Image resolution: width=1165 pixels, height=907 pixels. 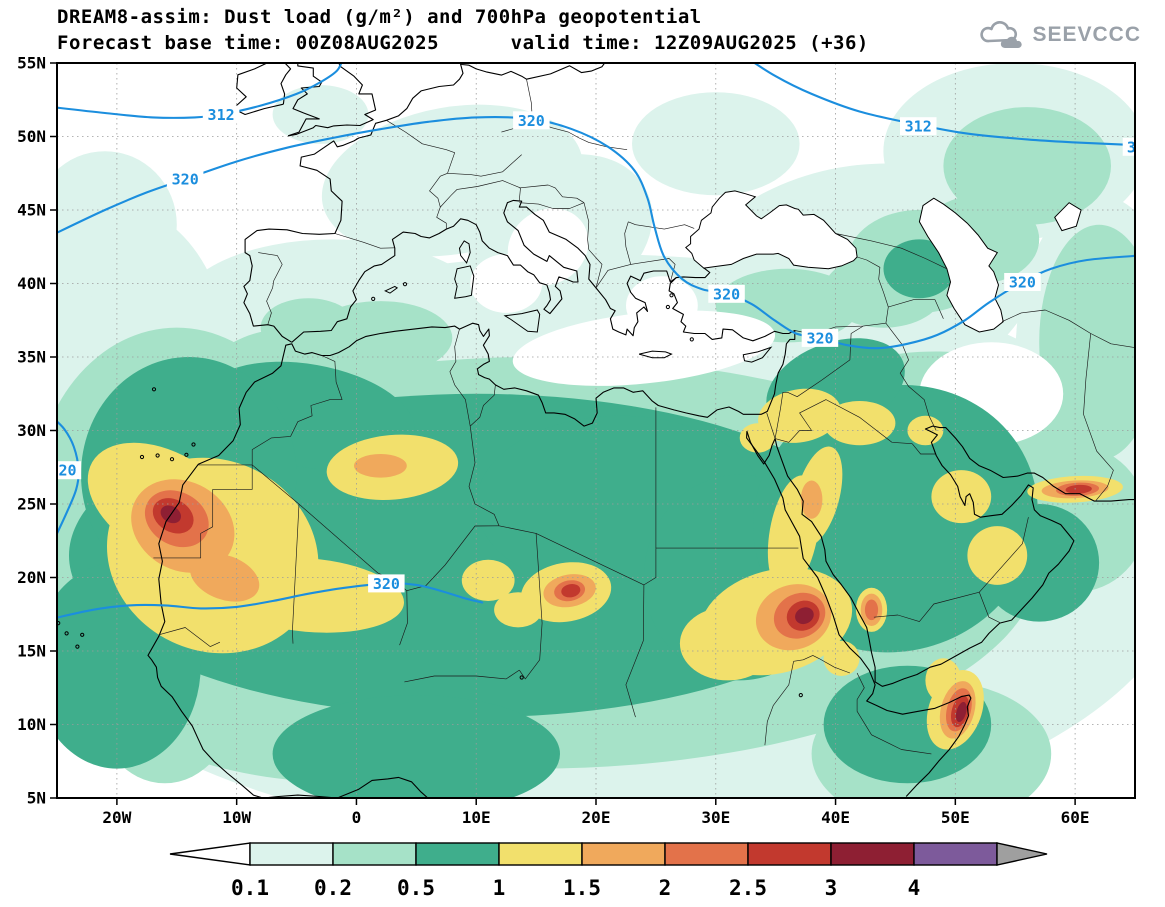 I want to click on lon-tick-label: 0, so click(x=357, y=817).